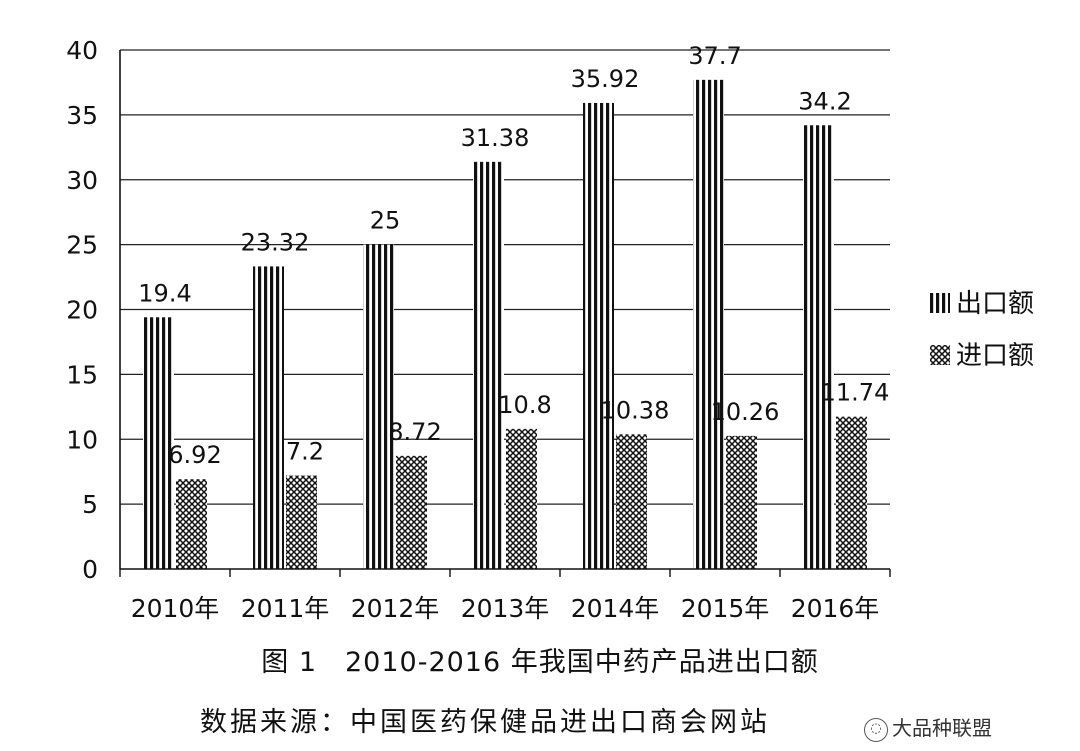  What do you see at coordinates (615, 608) in the screenshot?
I see `x-tick-label: 2014年` at bounding box center [615, 608].